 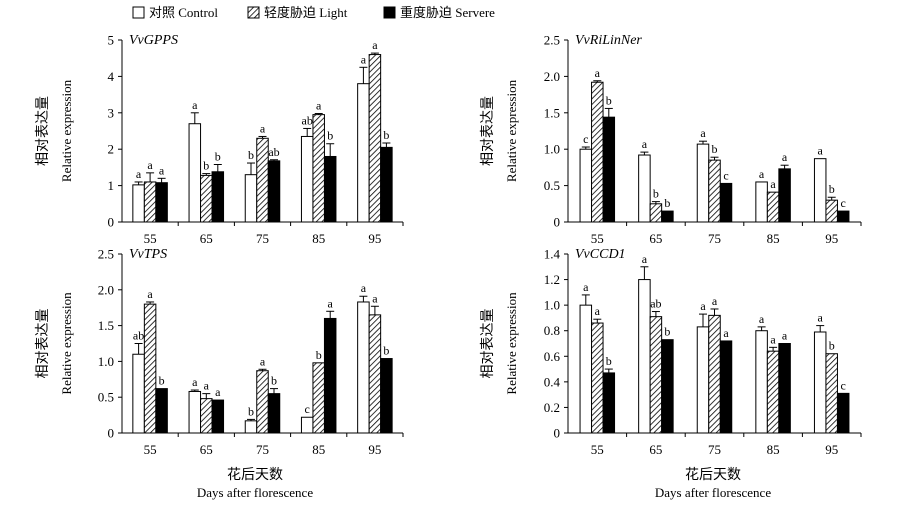 What do you see at coordinates (111, 222) in the screenshot?
I see `y-tick-label: 0` at bounding box center [111, 222].